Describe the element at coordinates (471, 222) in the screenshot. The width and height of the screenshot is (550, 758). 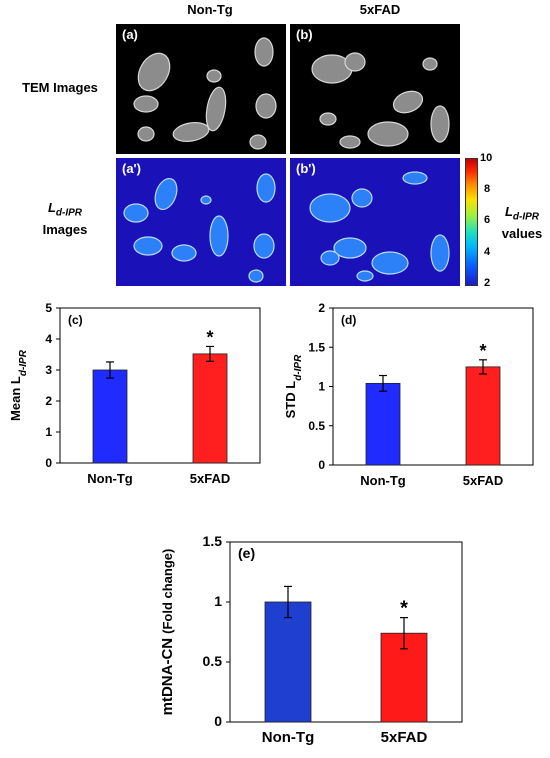
I see `colorbar` at that location.